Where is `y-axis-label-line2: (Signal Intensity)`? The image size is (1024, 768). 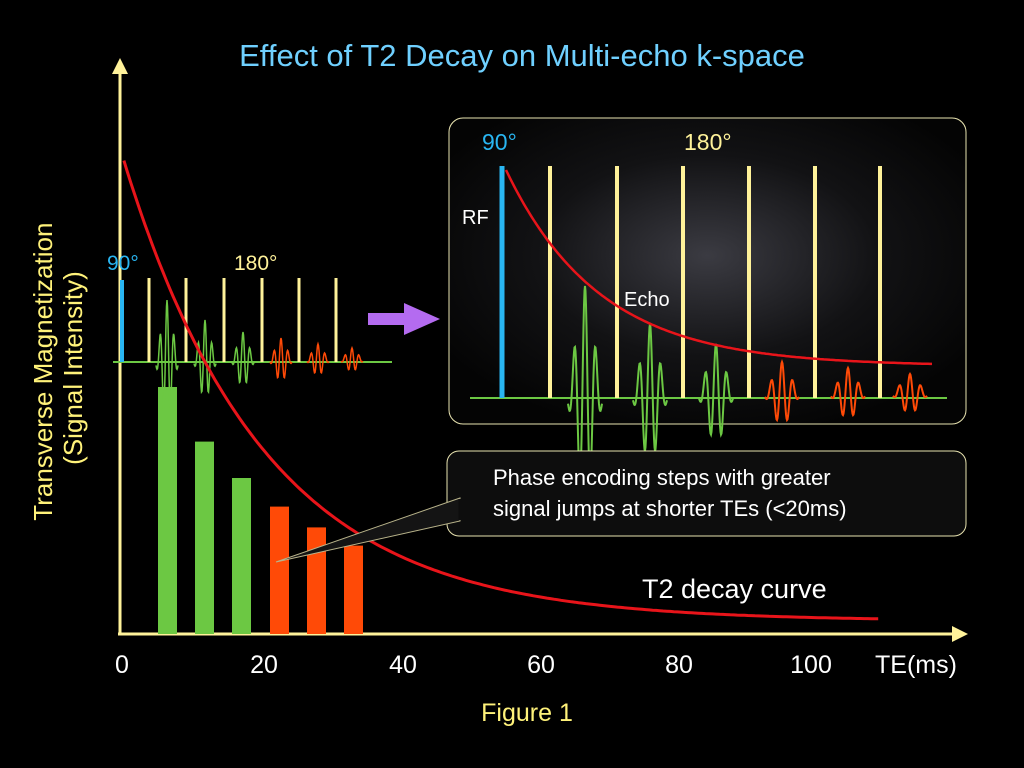
y-axis-label-line2: (Signal Intensity) is located at coordinates (73, 368).